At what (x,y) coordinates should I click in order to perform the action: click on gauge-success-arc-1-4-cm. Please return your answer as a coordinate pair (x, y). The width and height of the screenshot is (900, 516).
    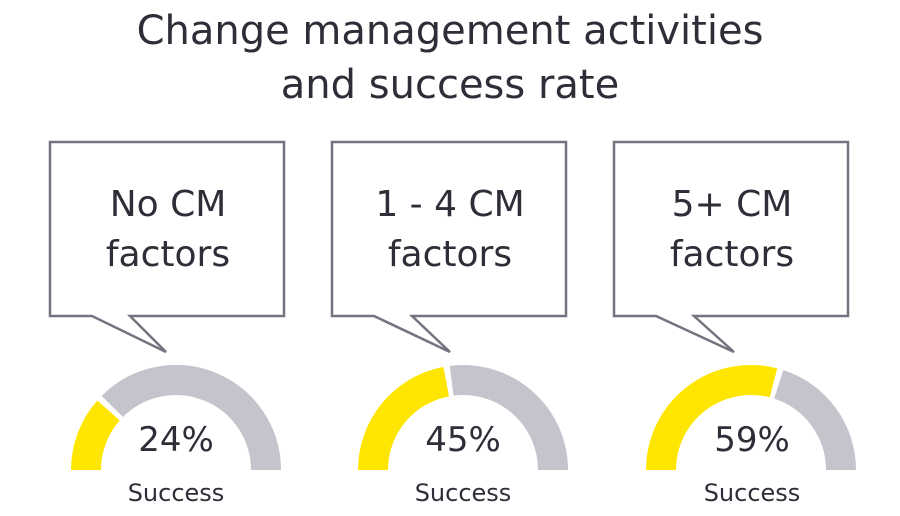
    Looking at the image, I should click on (404, 418).